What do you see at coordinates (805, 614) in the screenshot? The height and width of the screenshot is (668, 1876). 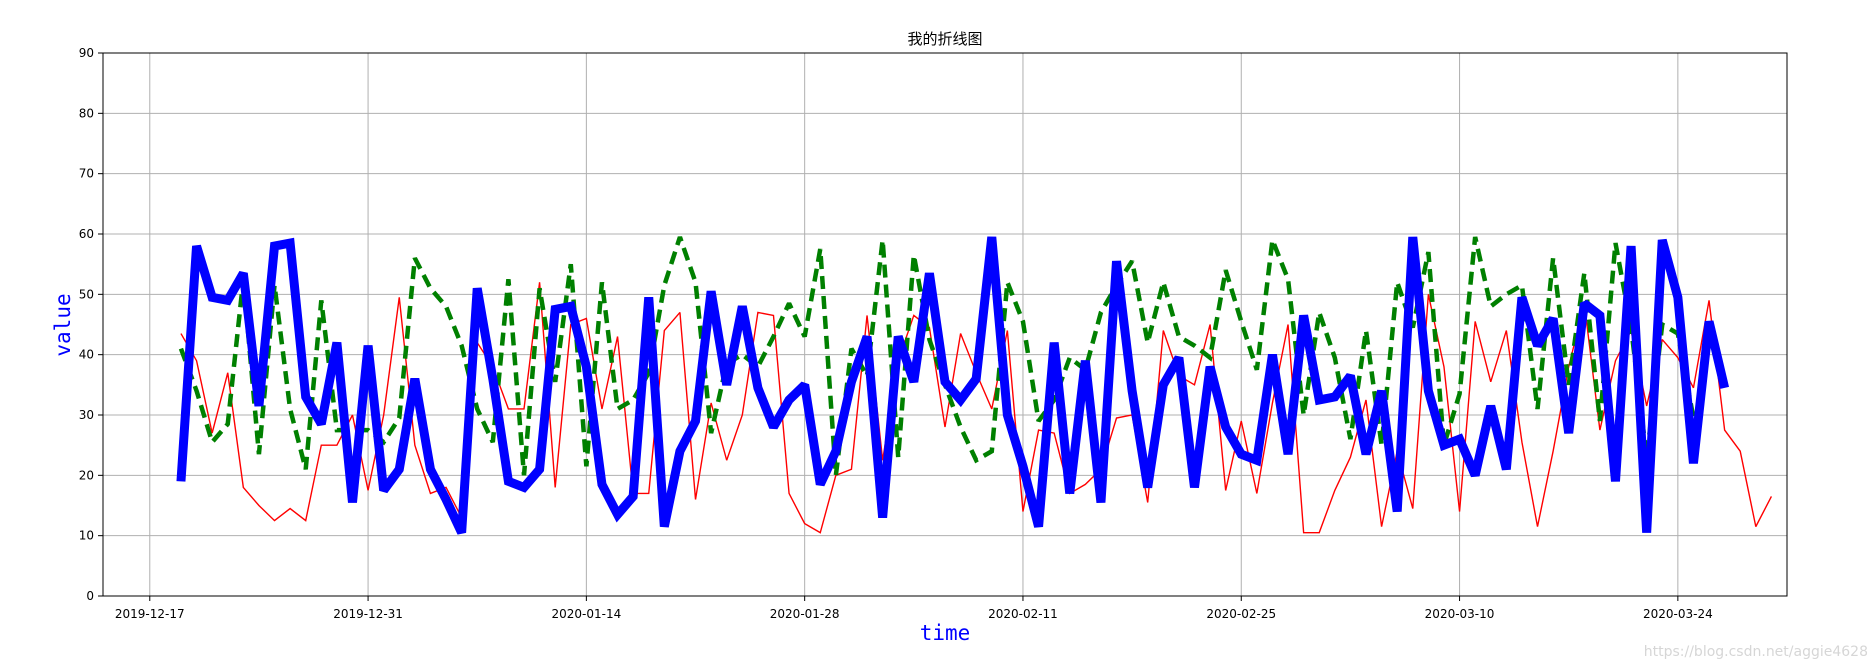 I see `x-tick-label: 2020-01-28` at bounding box center [805, 614].